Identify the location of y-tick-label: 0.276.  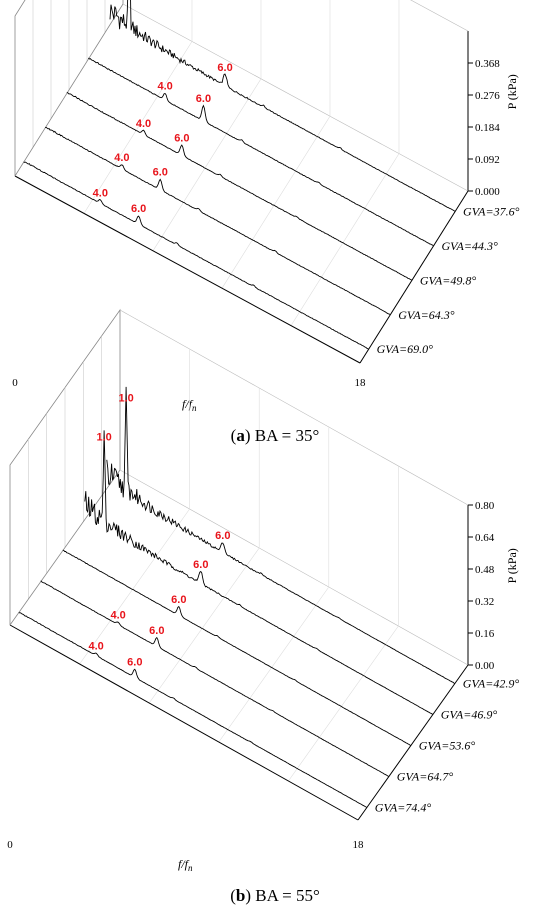
(487, 96).